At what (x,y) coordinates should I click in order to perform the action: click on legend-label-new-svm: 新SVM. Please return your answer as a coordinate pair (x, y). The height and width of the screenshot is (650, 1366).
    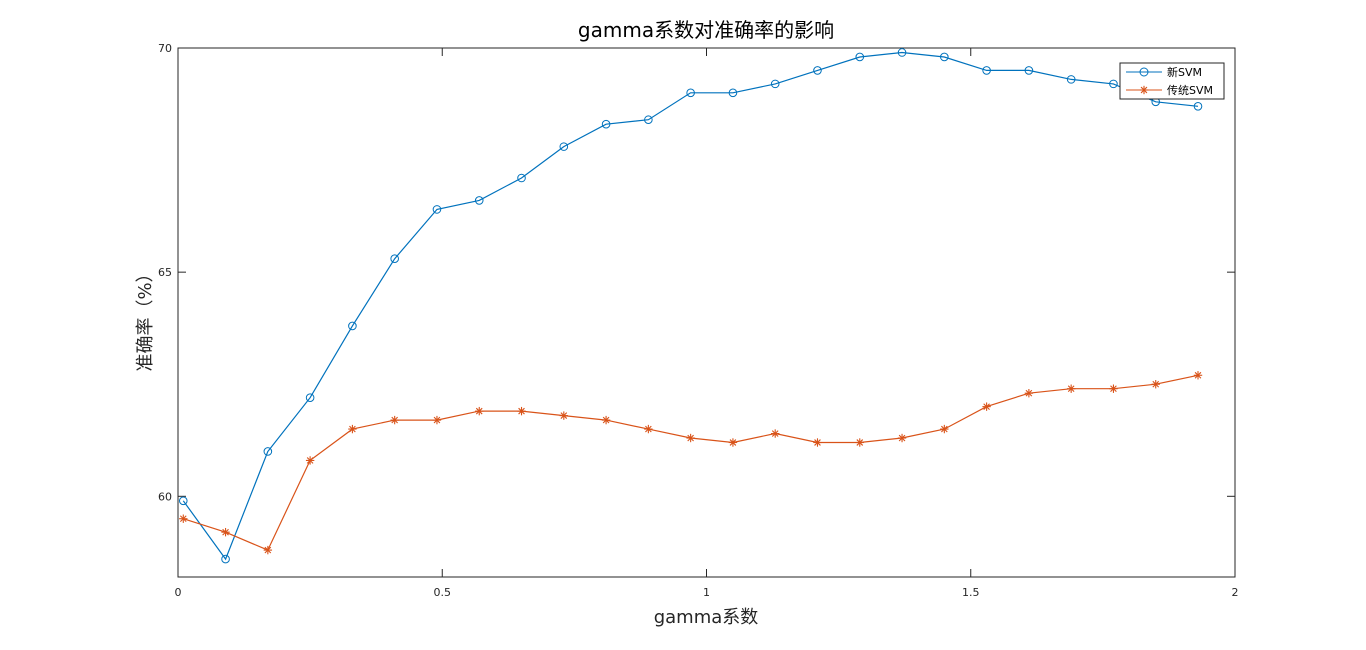
    Looking at the image, I should click on (1184, 72).